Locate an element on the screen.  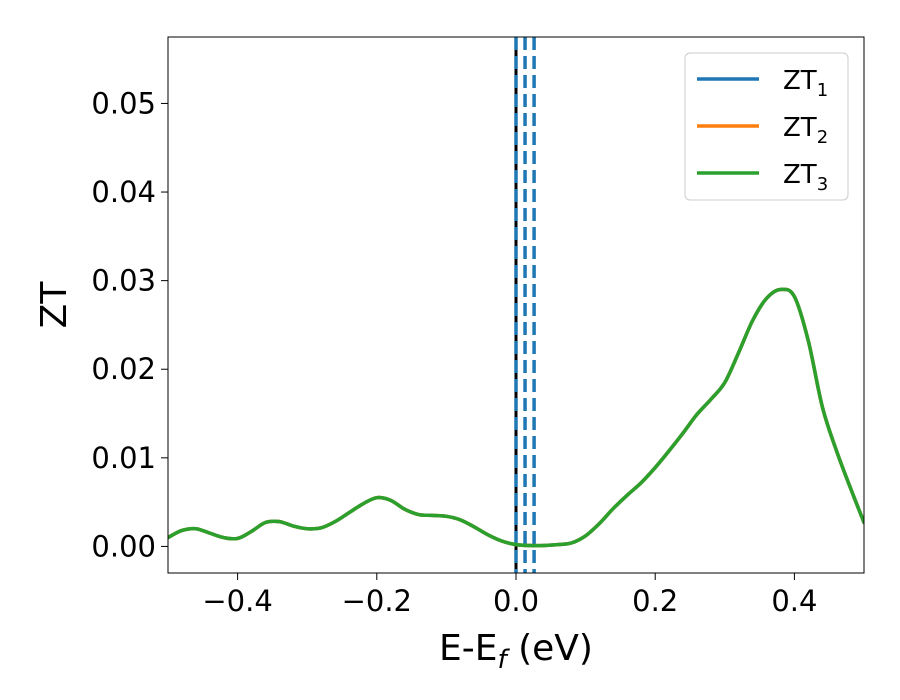
x-tick-label: 0.4 is located at coordinates (794, 601).